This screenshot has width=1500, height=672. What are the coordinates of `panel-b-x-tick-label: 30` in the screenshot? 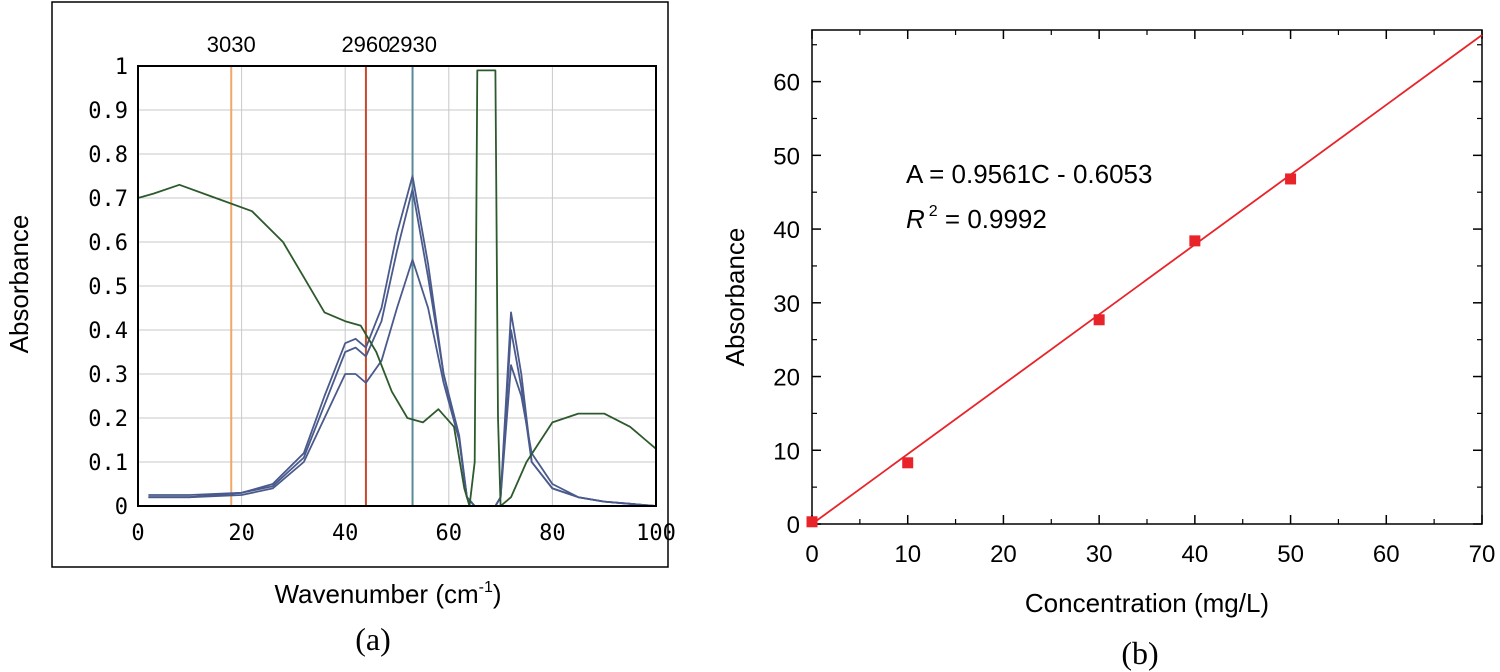 It's located at (1099, 554).